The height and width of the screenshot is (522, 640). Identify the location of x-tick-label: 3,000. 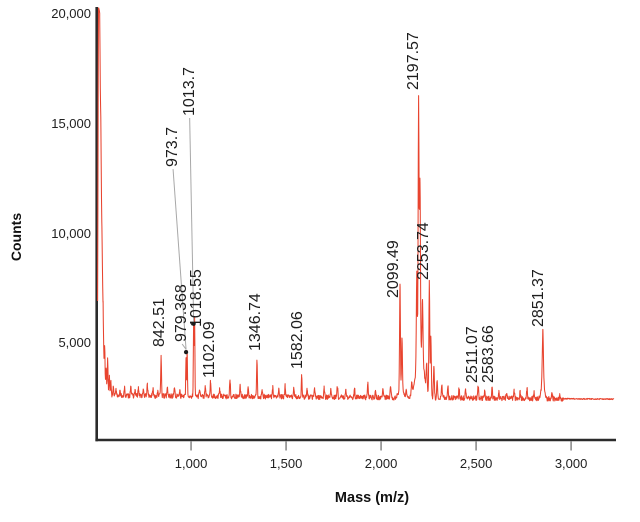
(571, 463).